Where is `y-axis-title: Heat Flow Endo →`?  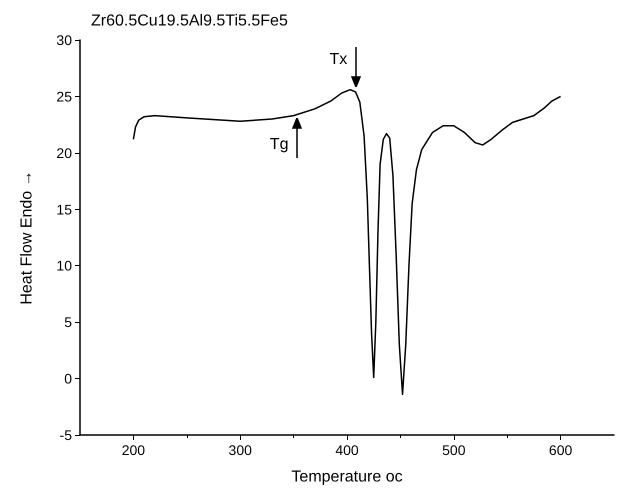
y-axis-title: Heat Flow Endo → is located at coordinates (27, 237).